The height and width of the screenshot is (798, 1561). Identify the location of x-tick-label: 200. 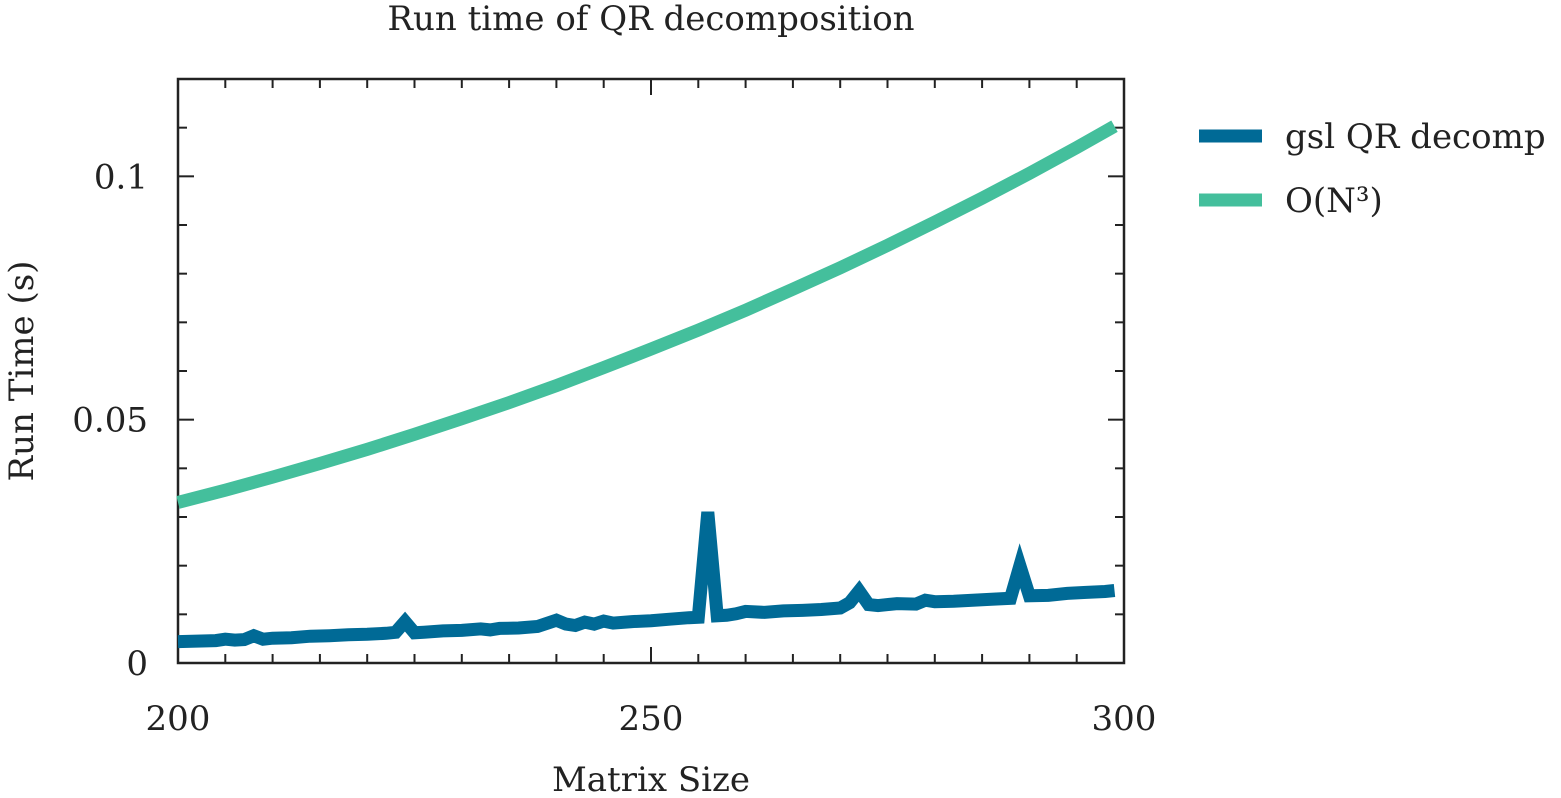
(178, 719).